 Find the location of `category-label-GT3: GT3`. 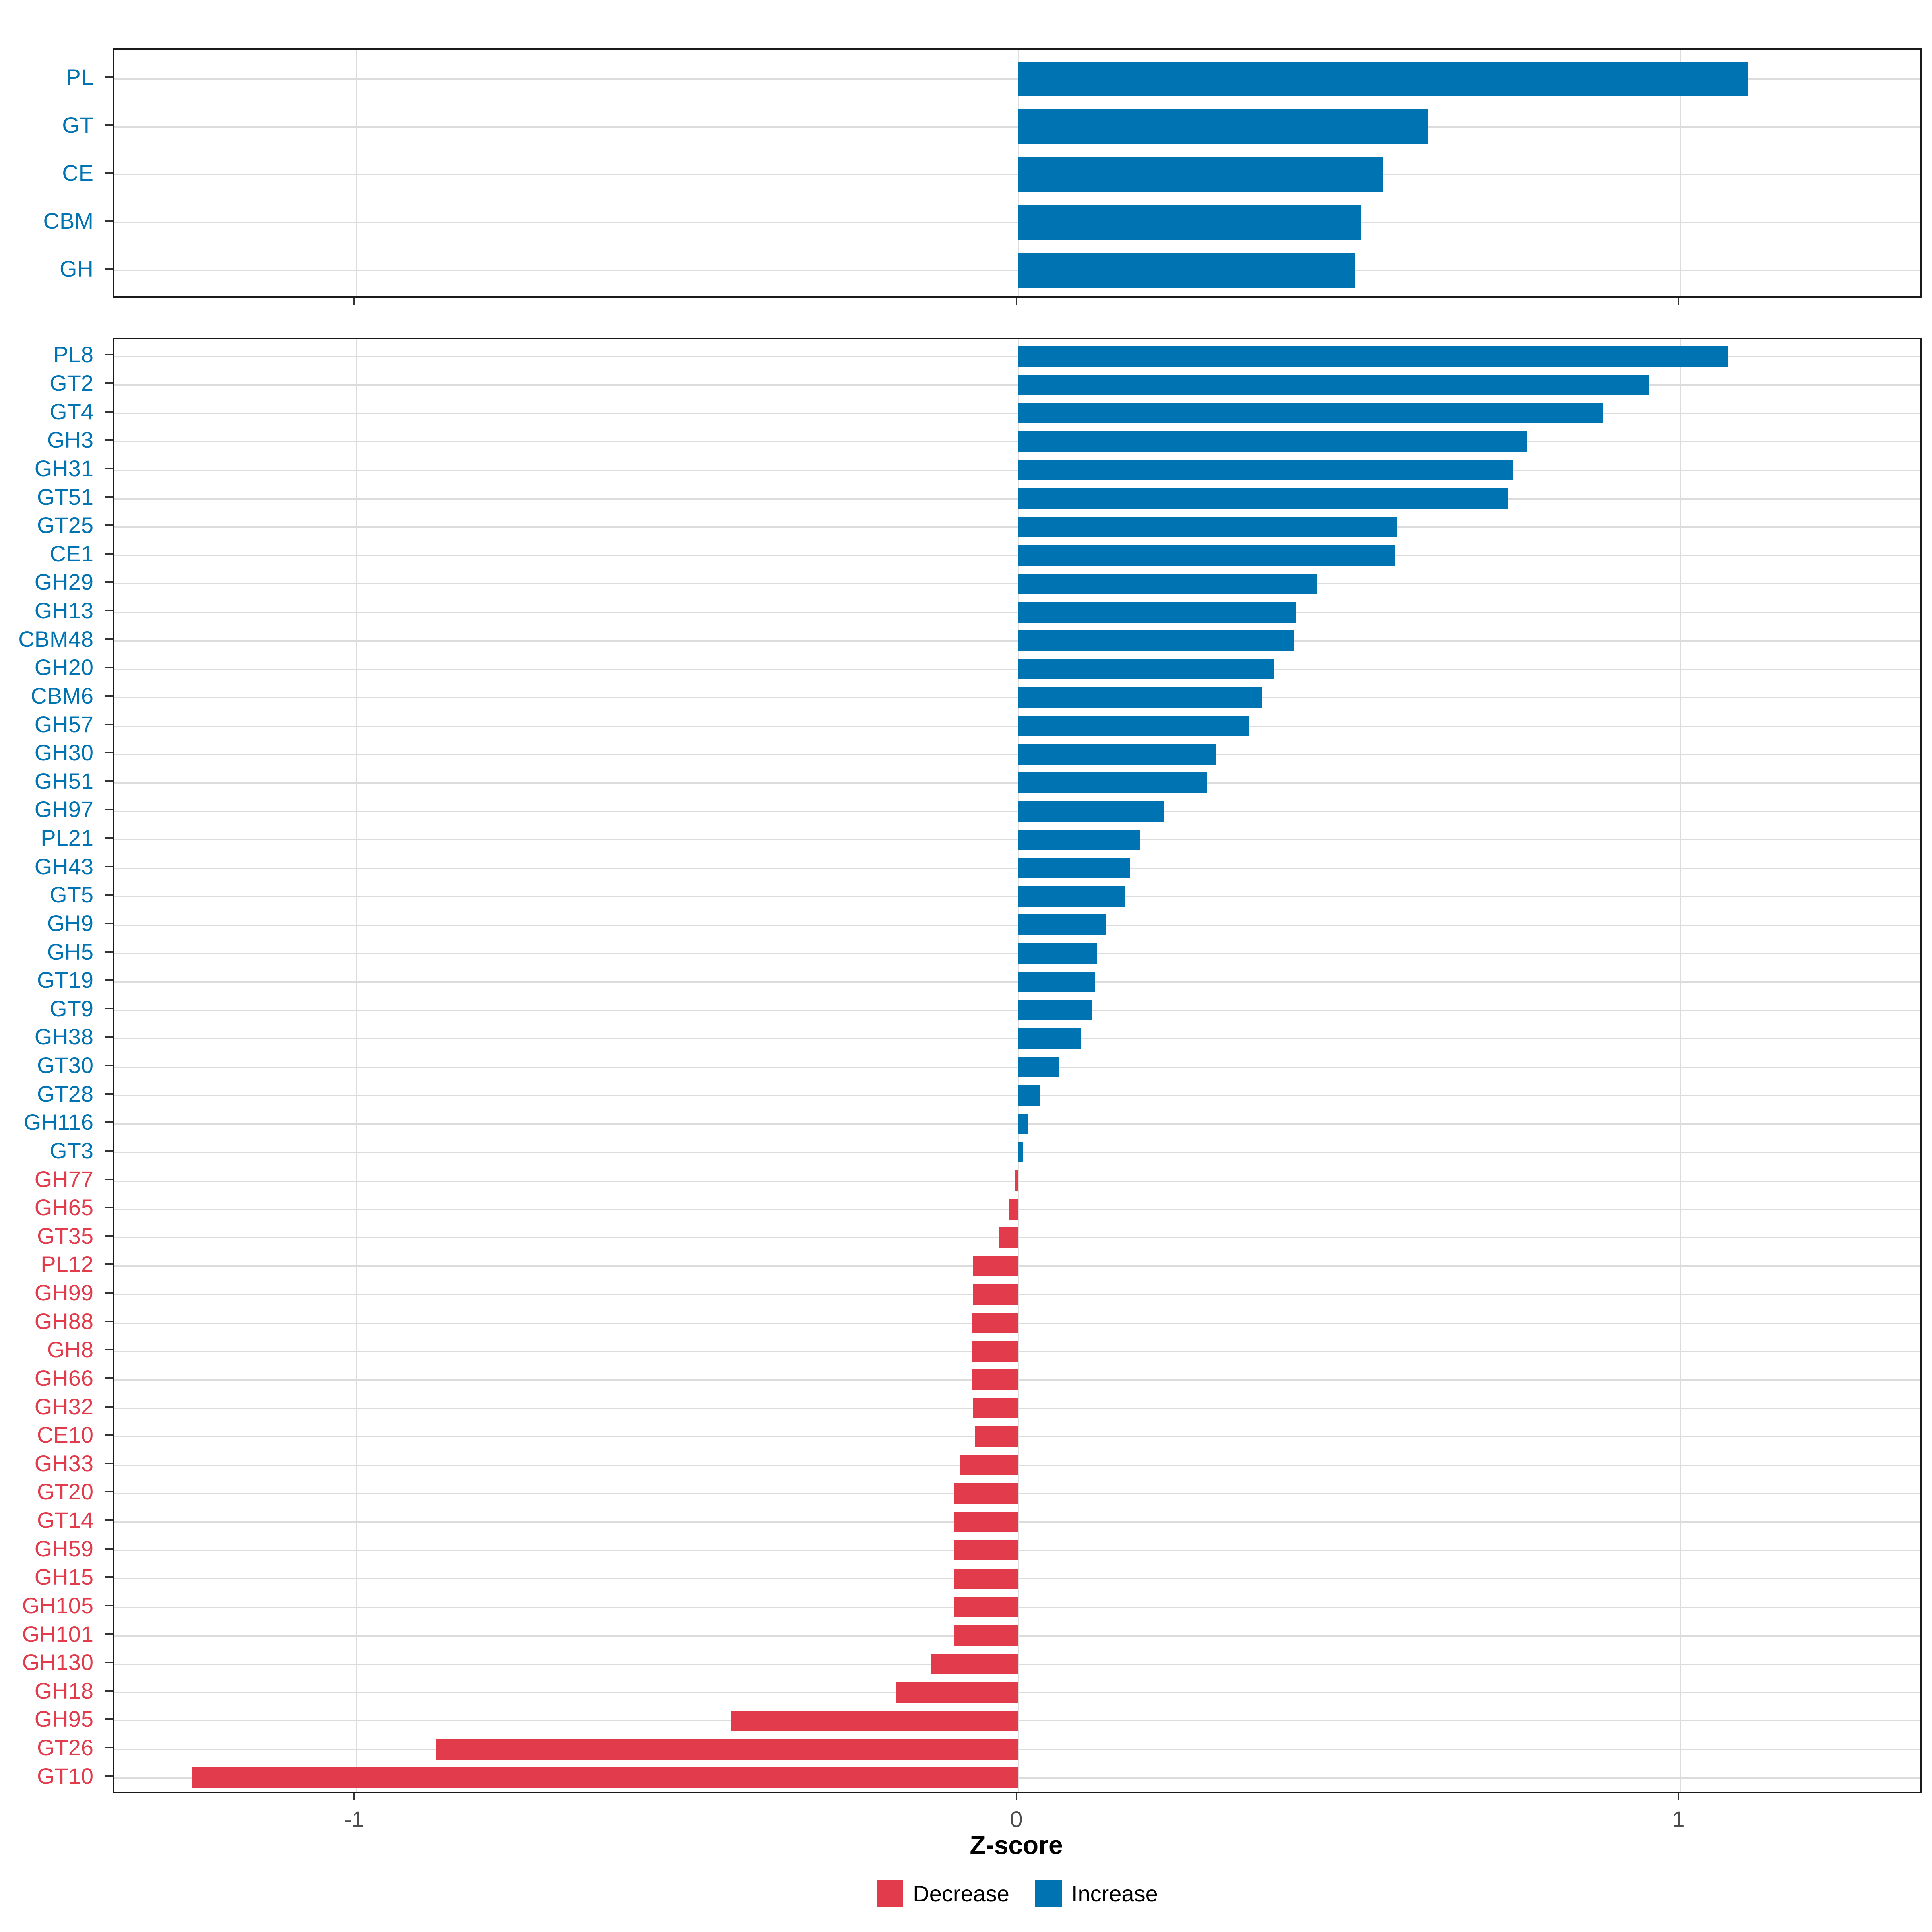

category-label-GT3: GT3 is located at coordinates (71, 1150).